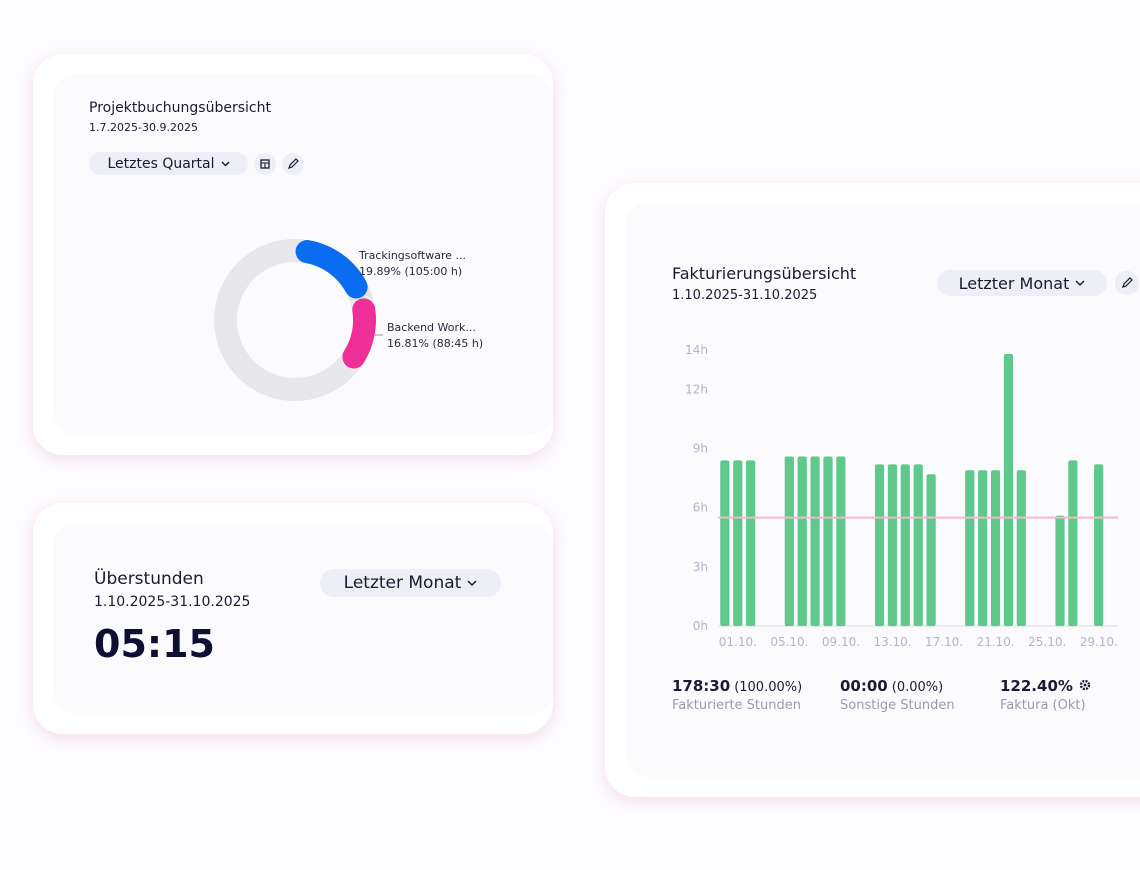  I want to click on period: Letztes Quartal, so click(161, 163).